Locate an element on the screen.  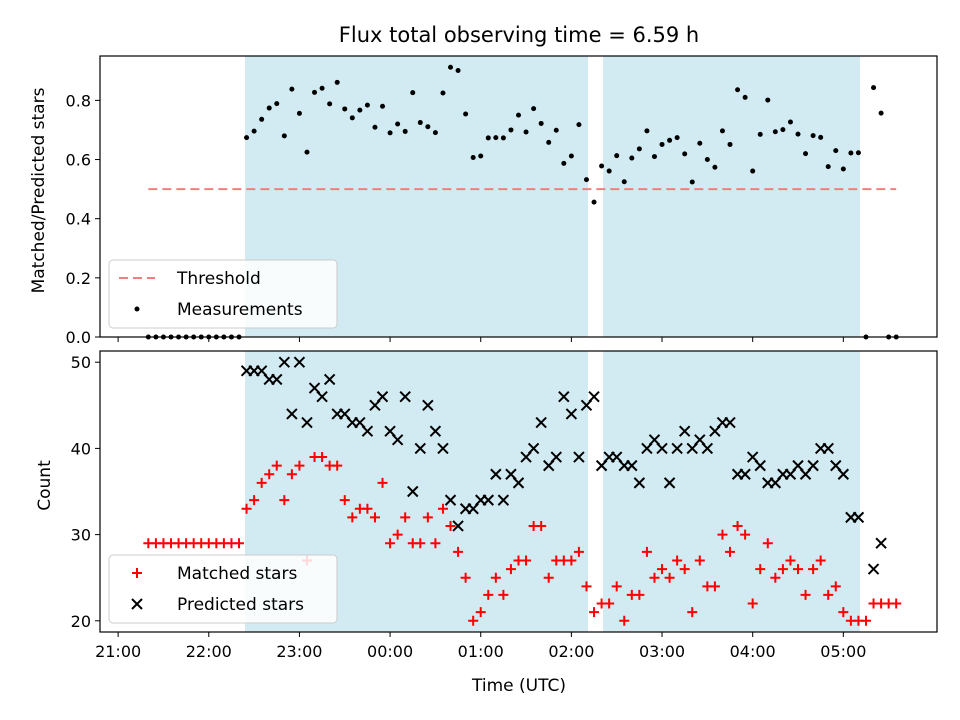
legend-label: Threshold is located at coordinates (218, 279).